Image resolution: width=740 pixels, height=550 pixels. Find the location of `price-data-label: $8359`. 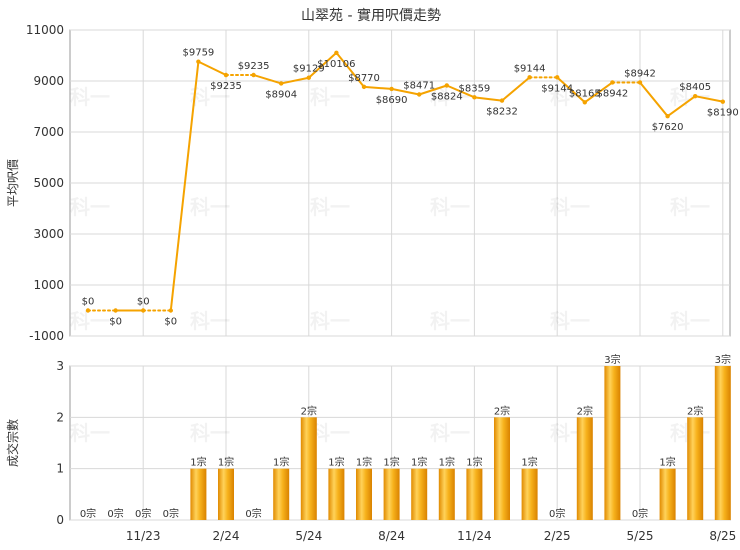

price-data-label: $8359 is located at coordinates (474, 88).